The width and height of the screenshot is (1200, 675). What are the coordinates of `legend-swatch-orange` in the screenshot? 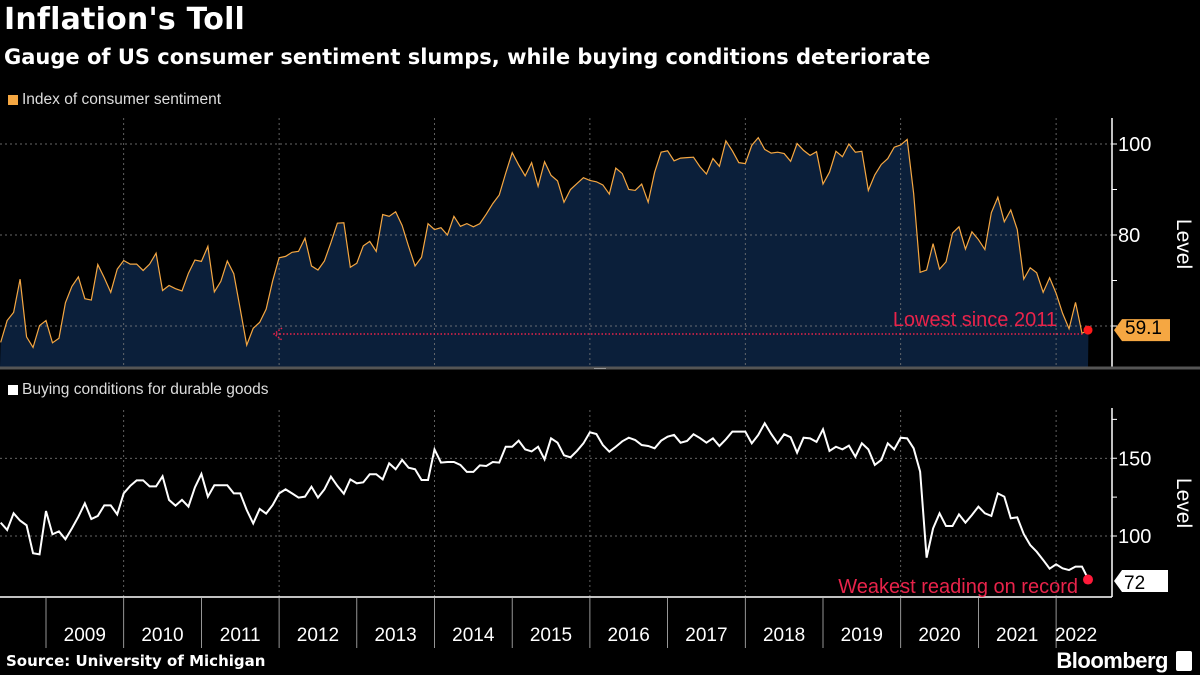 It's located at (13, 100).